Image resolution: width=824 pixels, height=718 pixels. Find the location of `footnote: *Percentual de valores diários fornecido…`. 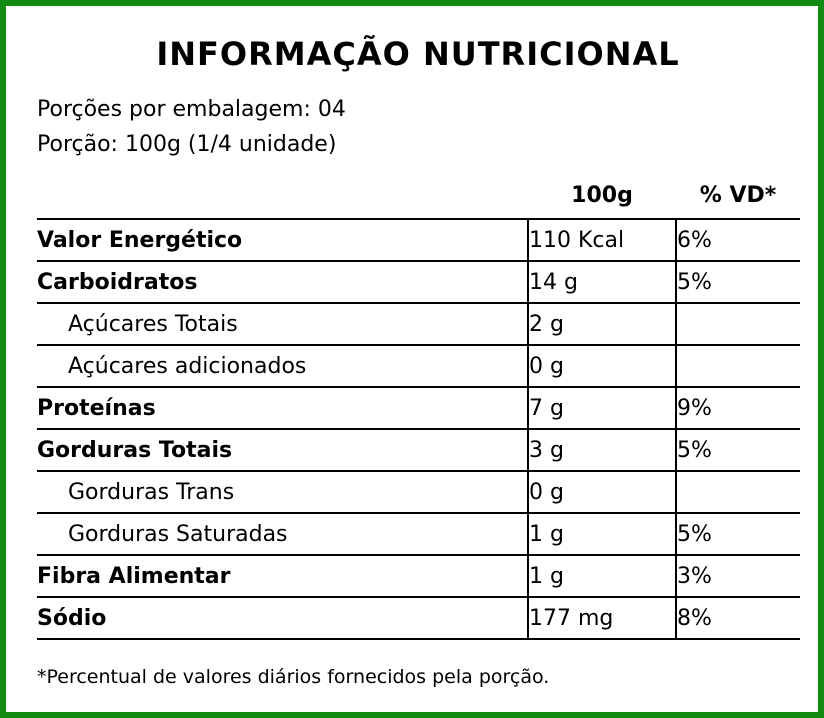

footnote: *Percentual de valores diários fornecido… is located at coordinates (293, 677).